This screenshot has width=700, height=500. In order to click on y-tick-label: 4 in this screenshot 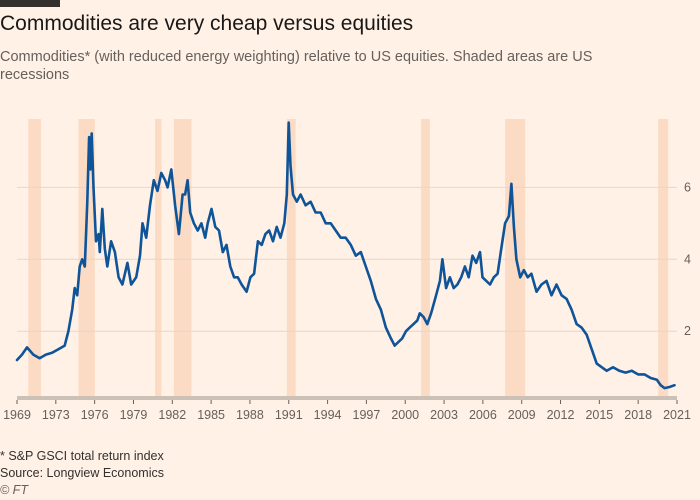, I will do `click(687, 259)`.